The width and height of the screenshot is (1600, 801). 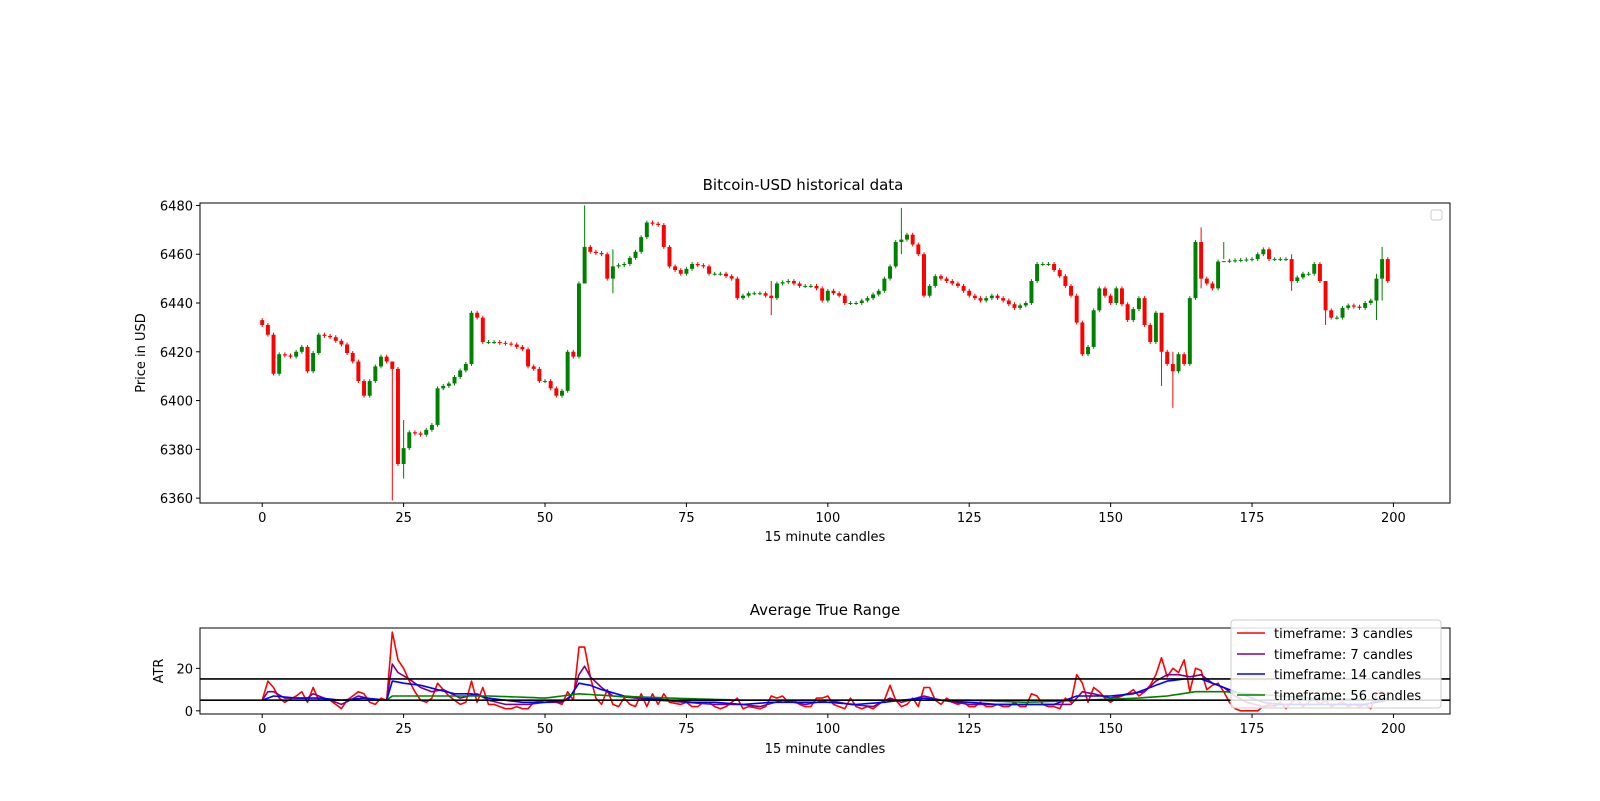 I want to click on y-tick-label: 0, so click(x=189, y=712).